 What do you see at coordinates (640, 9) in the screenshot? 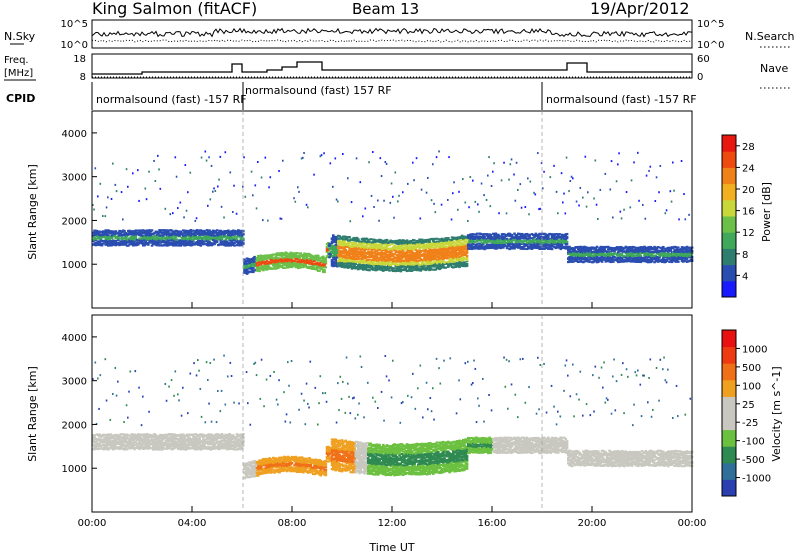
I see `date-title: 19/Apr/2012` at bounding box center [640, 9].